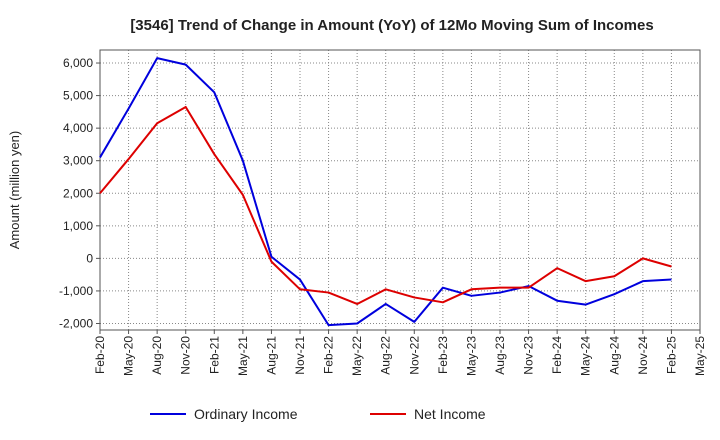 This screenshot has width=720, height=440. I want to click on x-tick-label: Nov-21, so click(300, 355).